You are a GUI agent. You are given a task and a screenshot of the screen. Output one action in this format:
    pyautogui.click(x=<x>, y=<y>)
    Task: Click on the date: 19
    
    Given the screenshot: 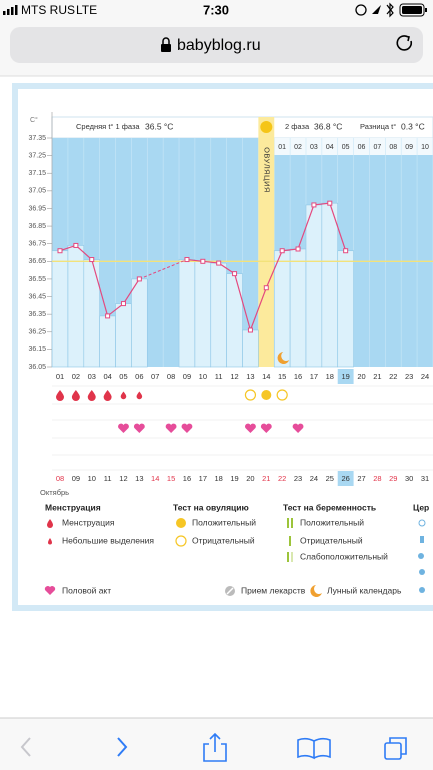 What is the action you would take?
    pyautogui.click(x=234, y=478)
    